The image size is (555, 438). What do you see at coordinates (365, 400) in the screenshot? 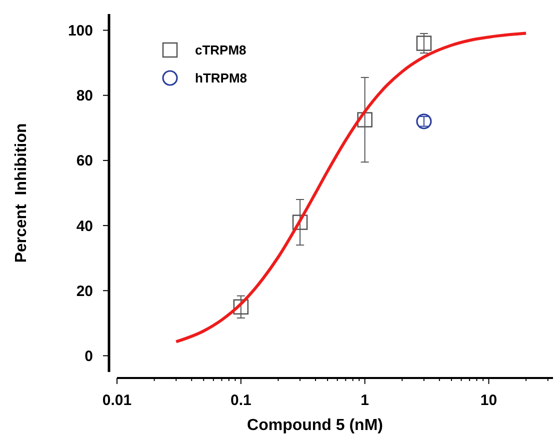
I see `x-tick-label: 1` at bounding box center [365, 400].